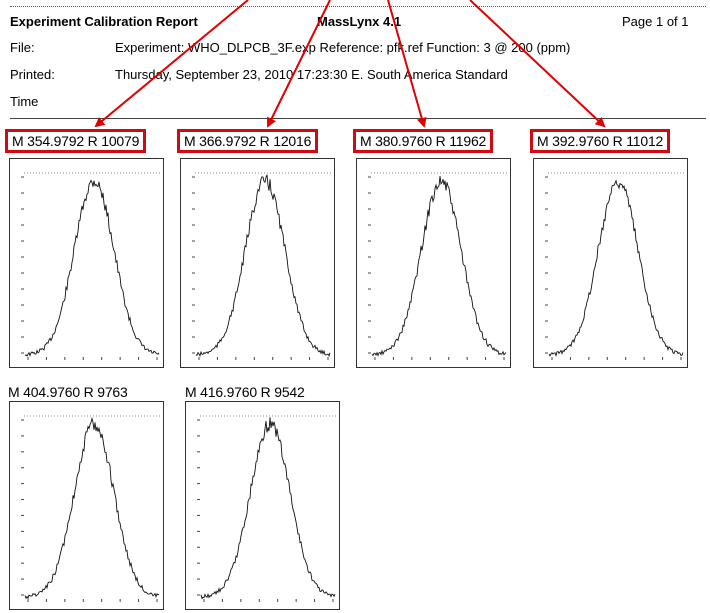  What do you see at coordinates (104, 21) in the screenshot?
I see `report-title: Experiment Calibration Report` at bounding box center [104, 21].